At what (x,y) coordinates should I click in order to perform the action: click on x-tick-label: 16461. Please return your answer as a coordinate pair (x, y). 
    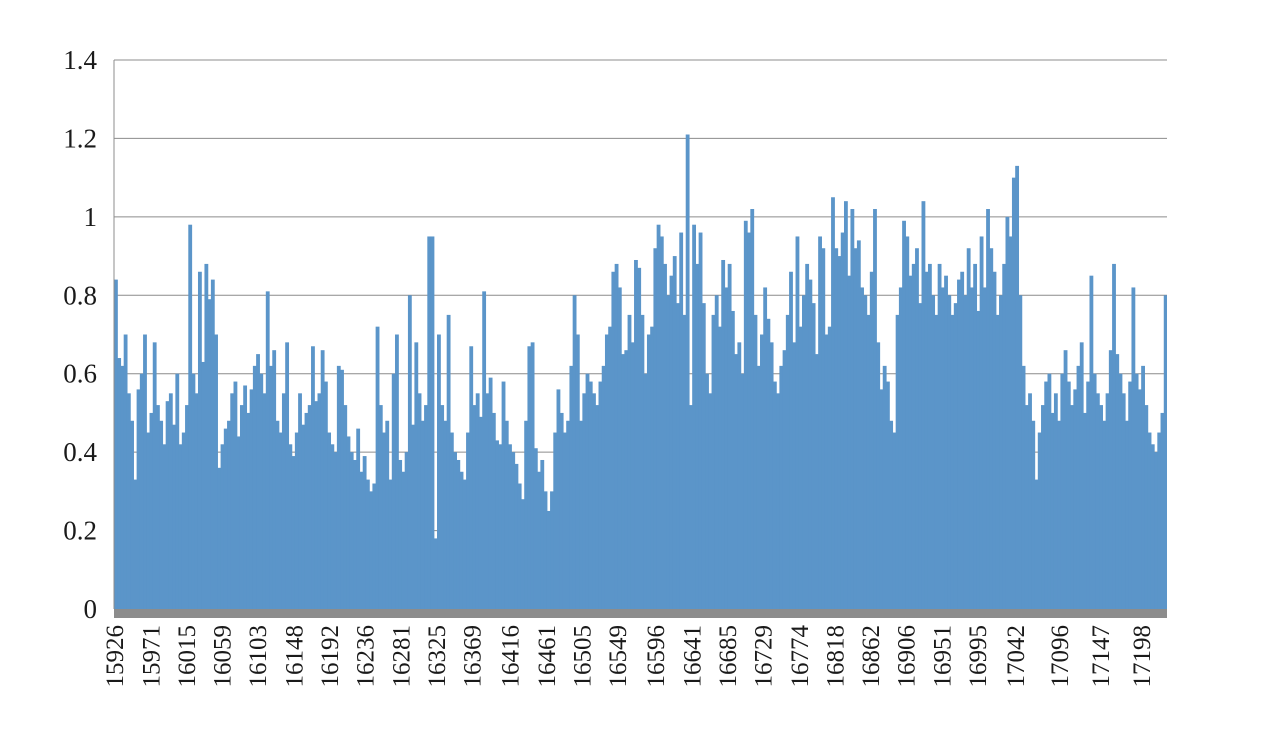
    Looking at the image, I should click on (547, 656).